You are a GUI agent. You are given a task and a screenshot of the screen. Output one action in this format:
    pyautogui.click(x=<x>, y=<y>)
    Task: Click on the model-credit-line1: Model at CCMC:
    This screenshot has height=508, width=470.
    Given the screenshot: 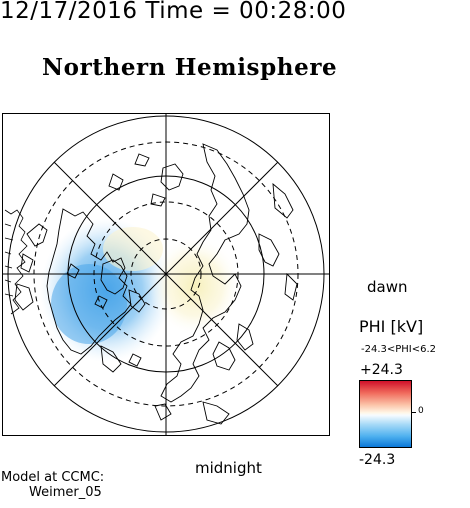 What is the action you would take?
    pyautogui.click(x=53, y=477)
    